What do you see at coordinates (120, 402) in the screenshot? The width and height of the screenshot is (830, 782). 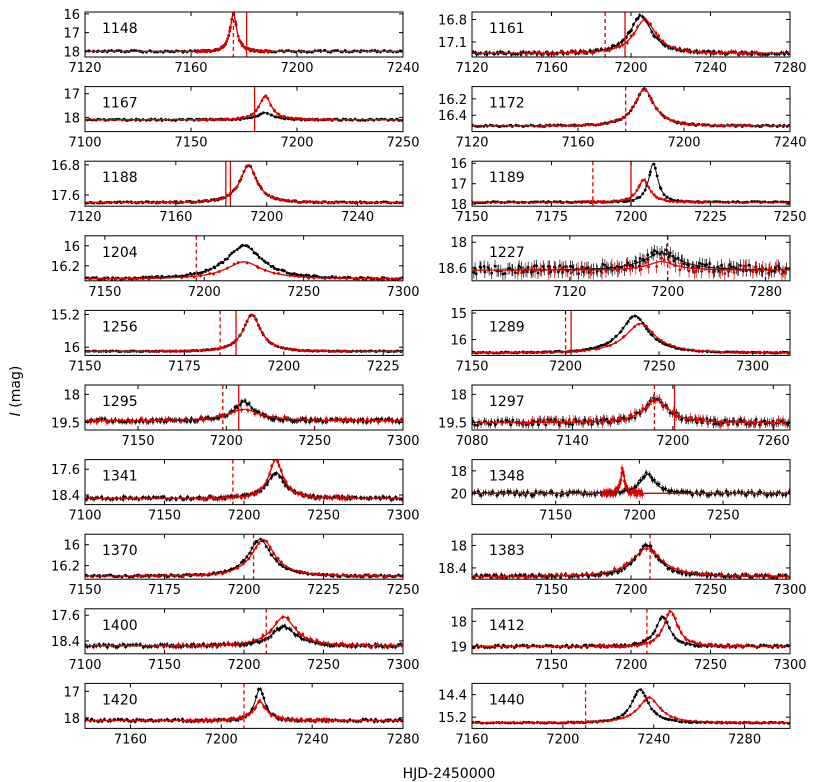 I see `event-label: 1295` at bounding box center [120, 402].